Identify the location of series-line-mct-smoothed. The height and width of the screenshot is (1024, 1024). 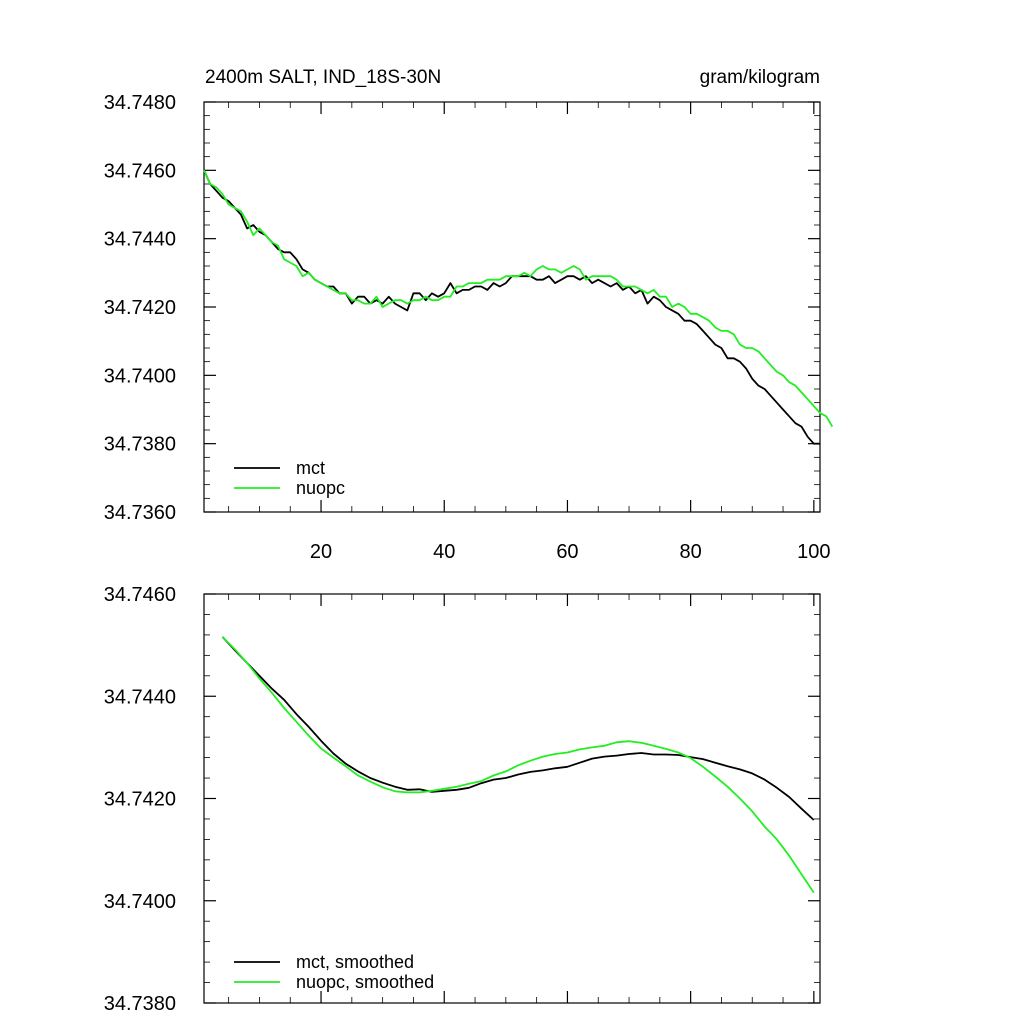
(518, 728).